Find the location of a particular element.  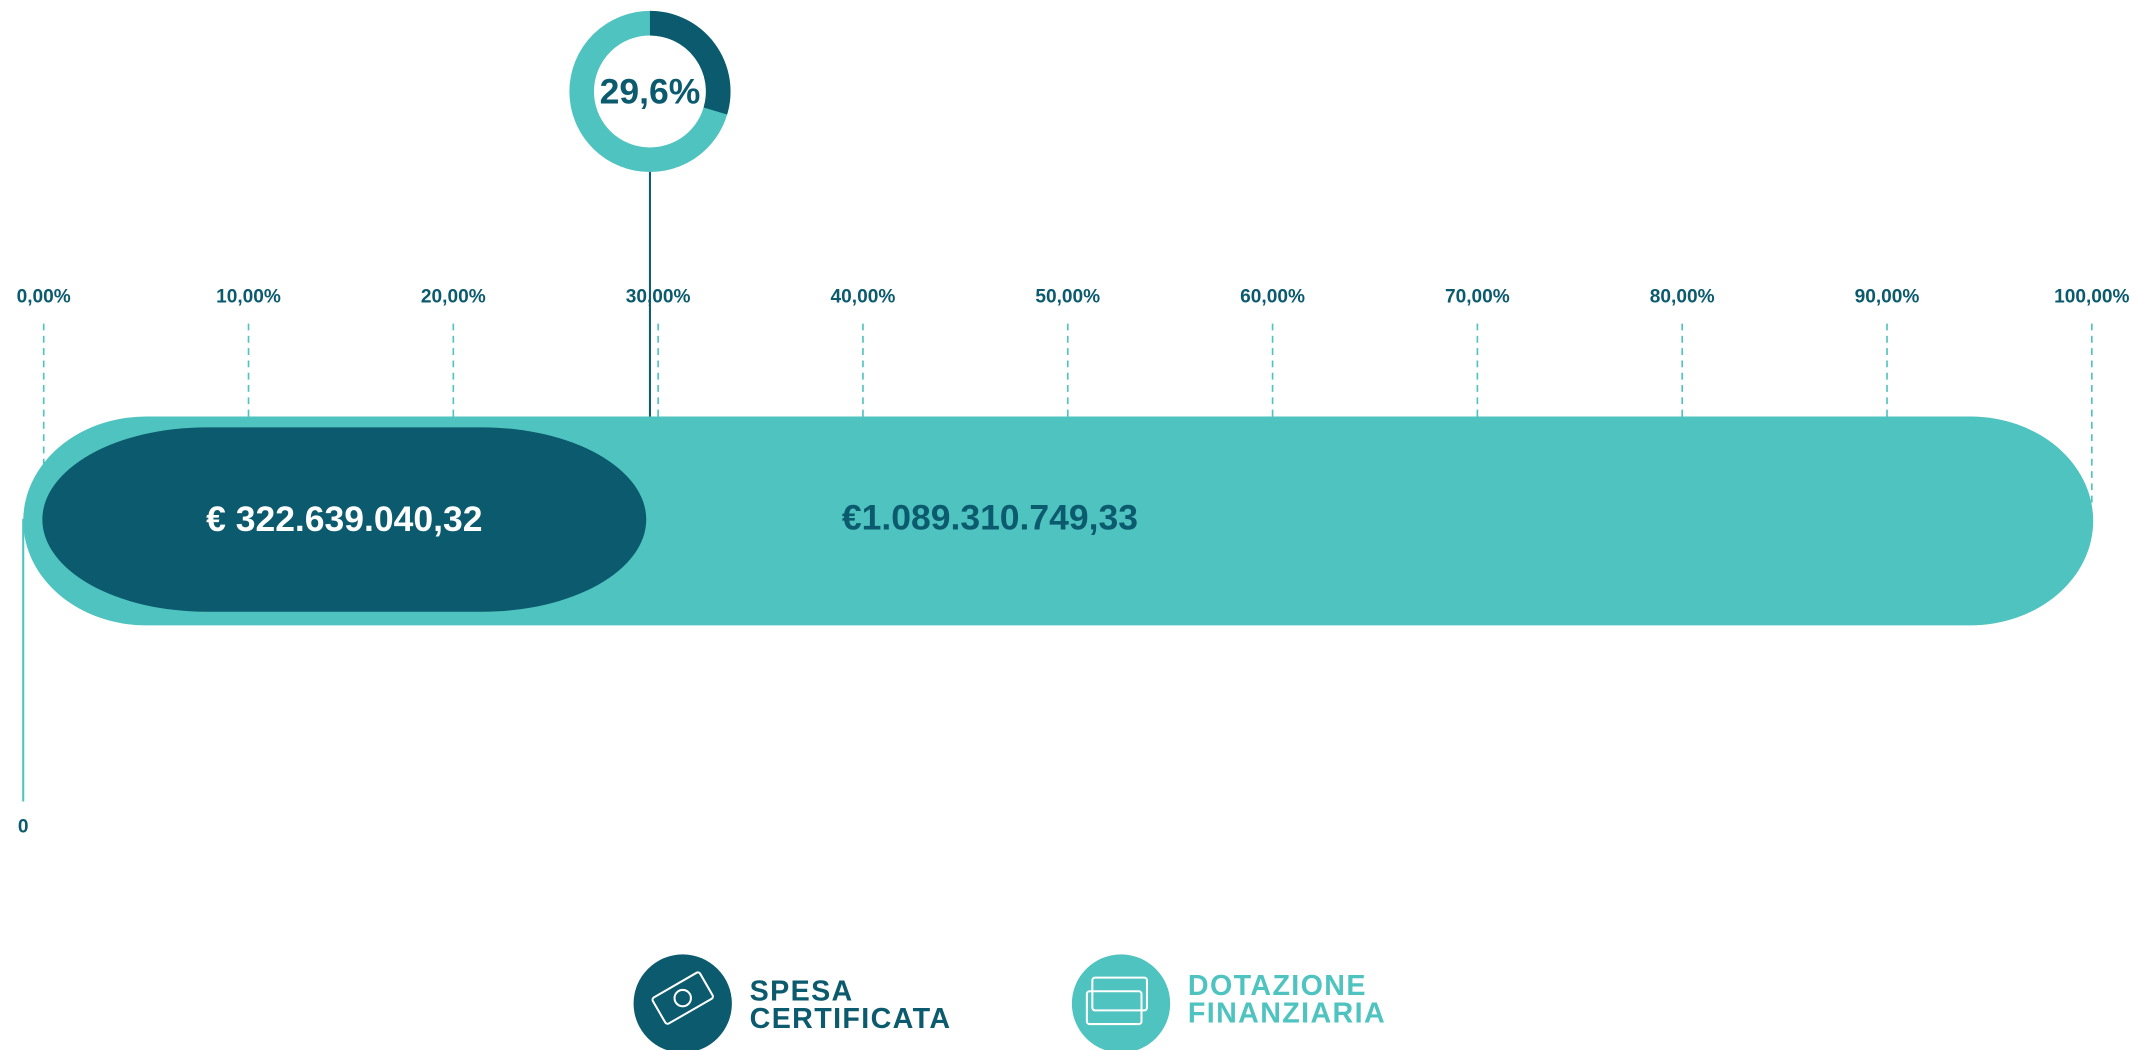

x-tick-label: 70,00% is located at coordinates (1477, 297).